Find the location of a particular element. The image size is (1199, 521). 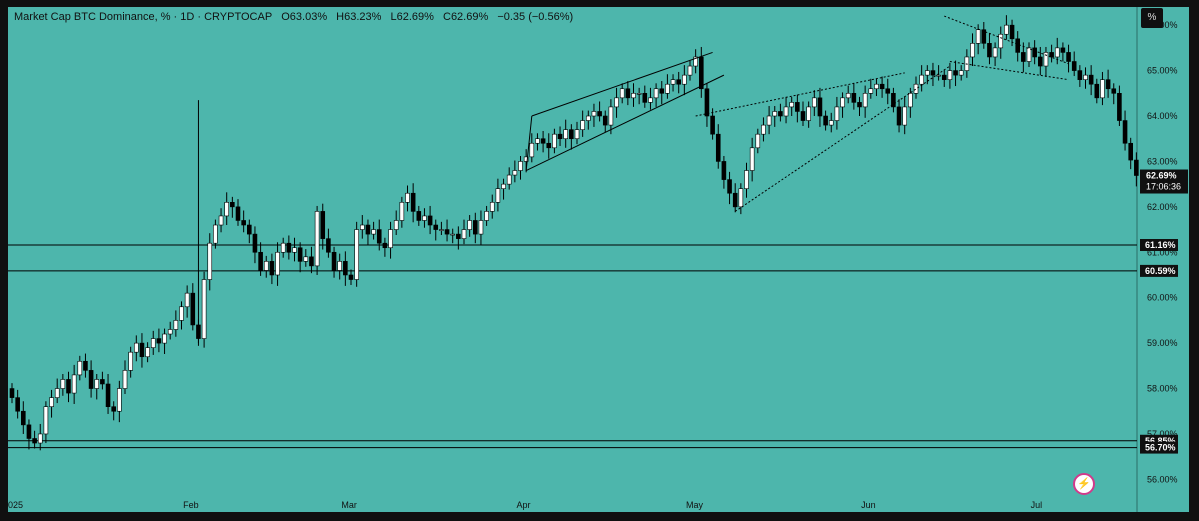

y-tick-label: 64.00% is located at coordinates (1162, 116).